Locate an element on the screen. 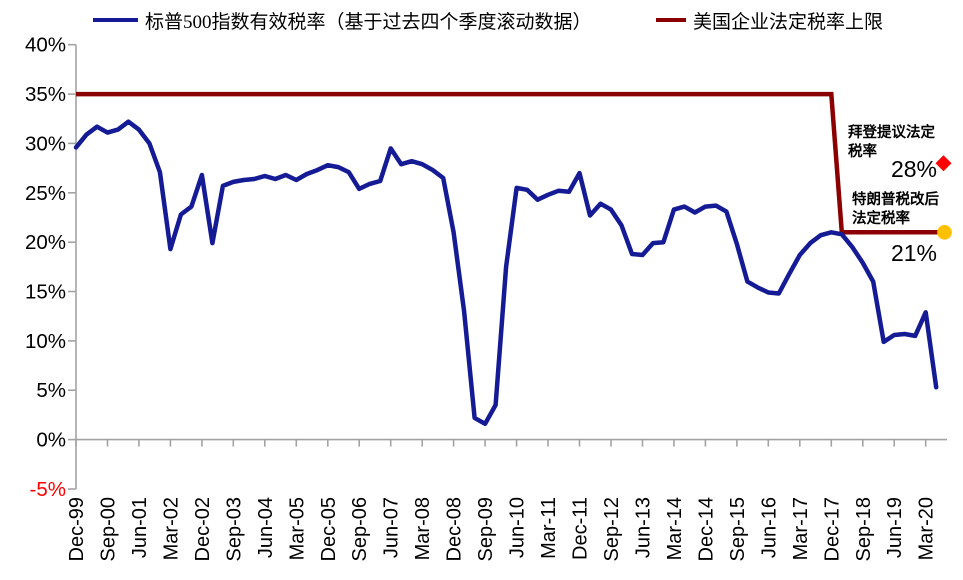  x-axis-label: Sep-18 is located at coordinates (864, 529).